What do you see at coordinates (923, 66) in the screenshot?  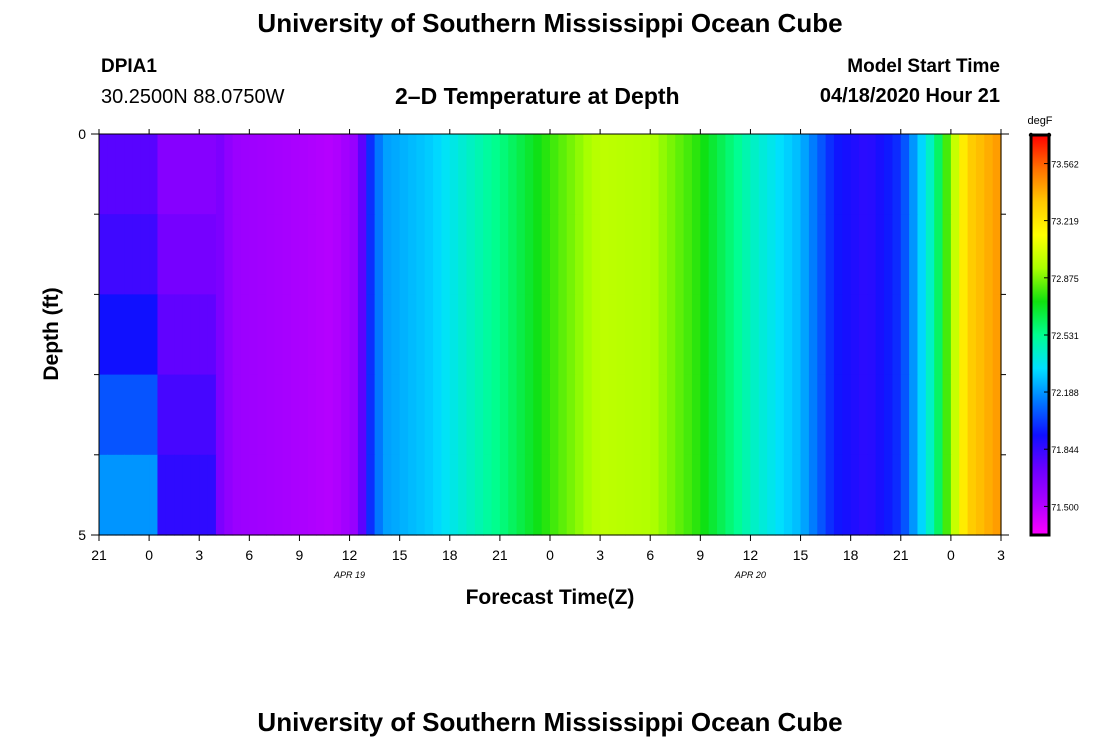 I see `model-start-label: Model Start Time` at bounding box center [923, 66].